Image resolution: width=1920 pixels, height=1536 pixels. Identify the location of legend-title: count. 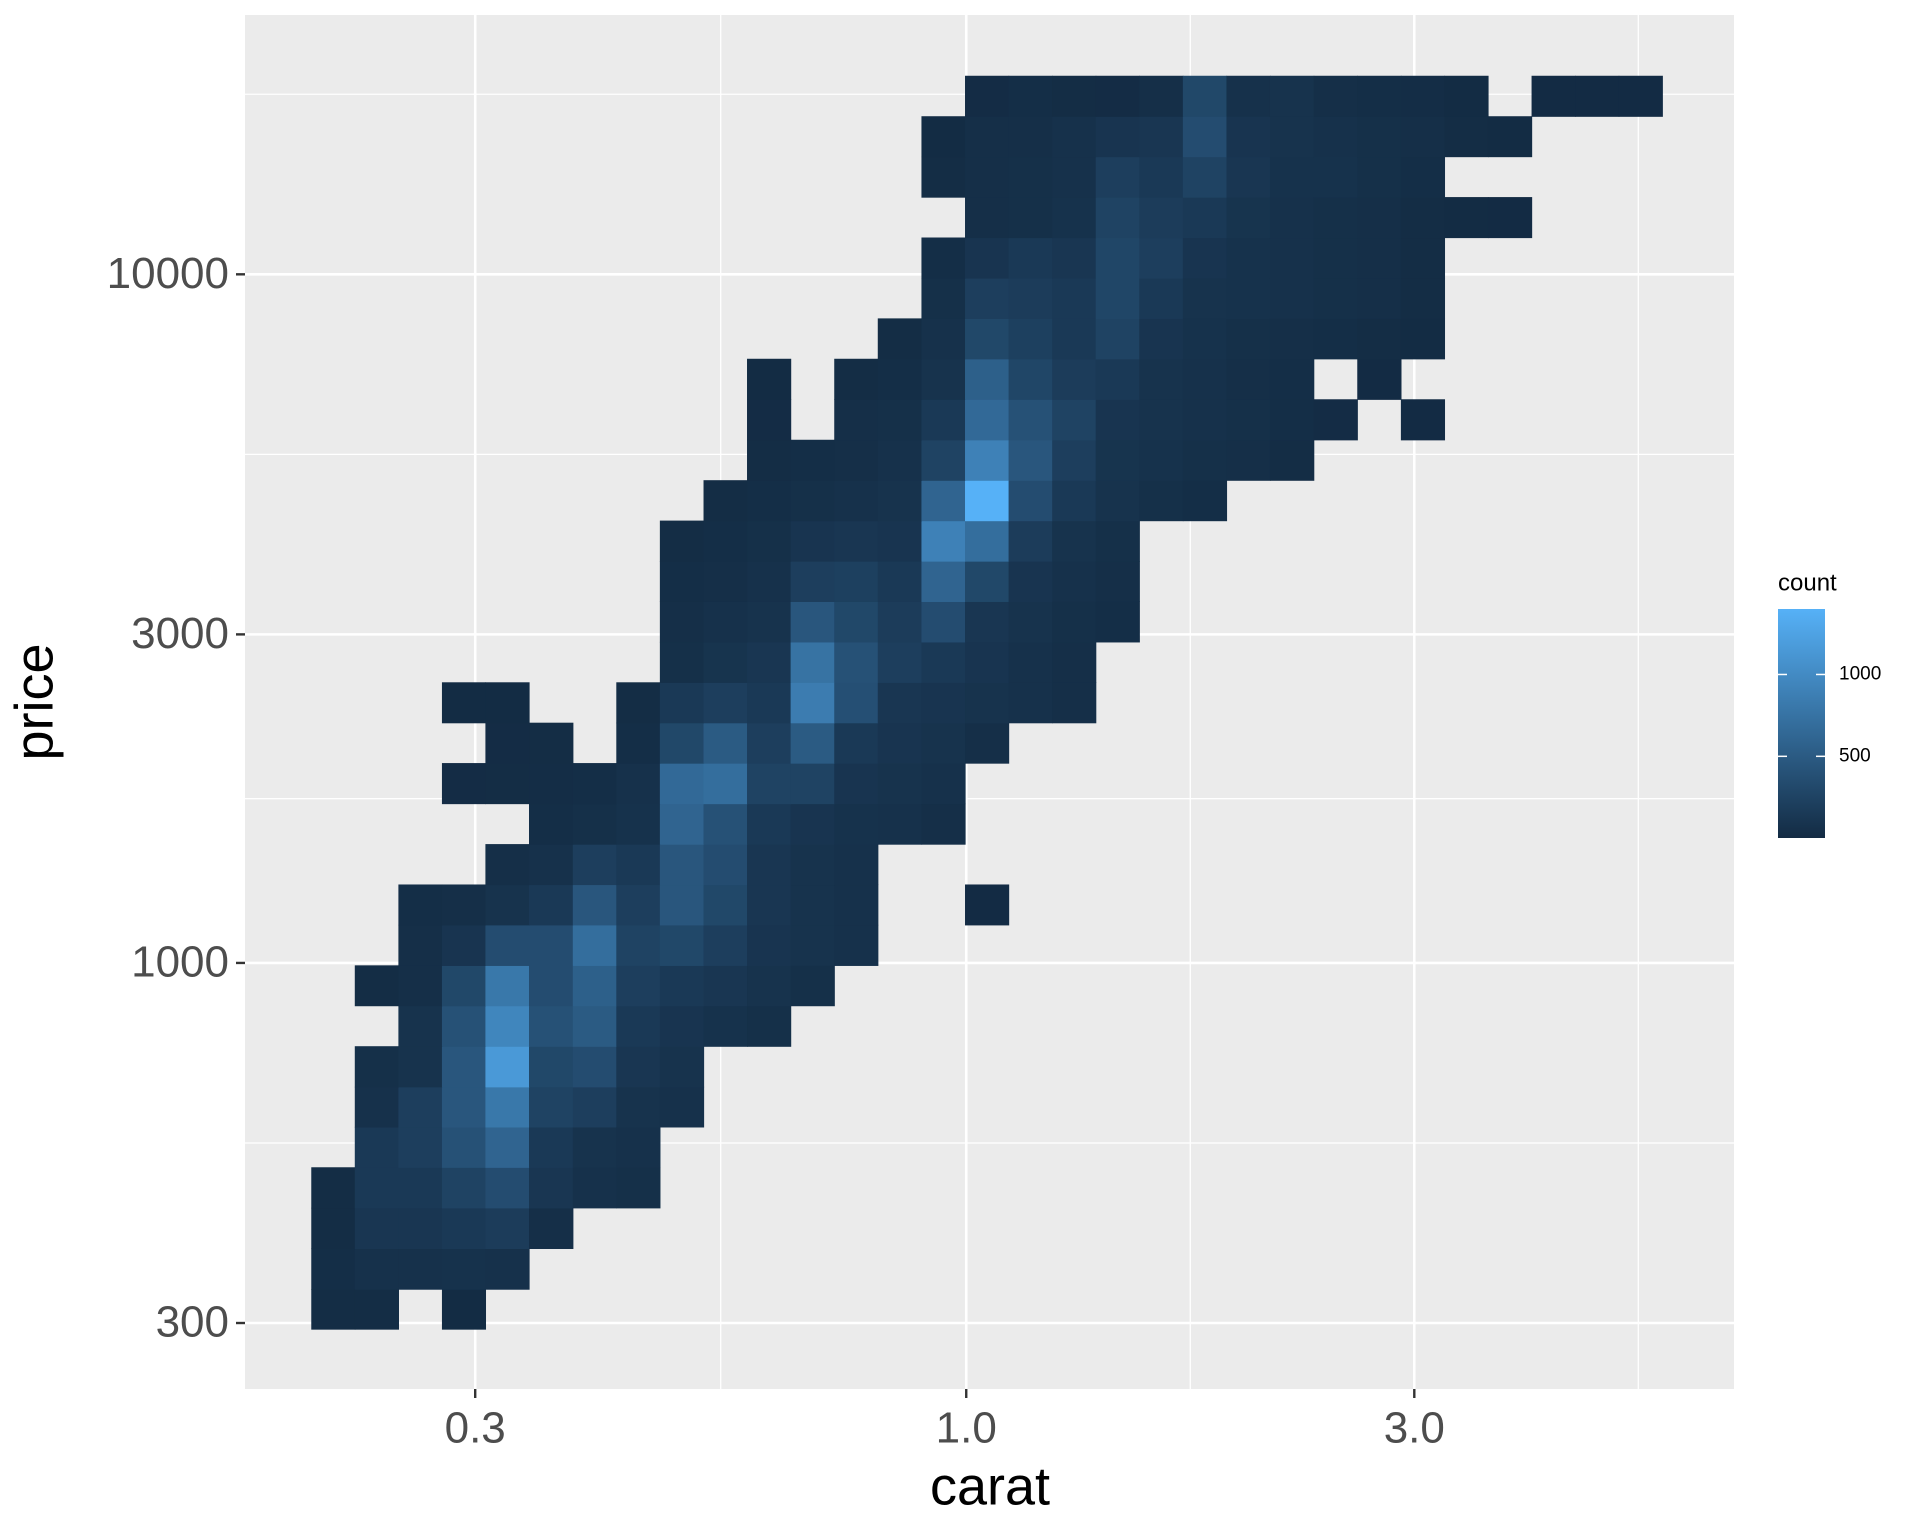
(1807, 582).